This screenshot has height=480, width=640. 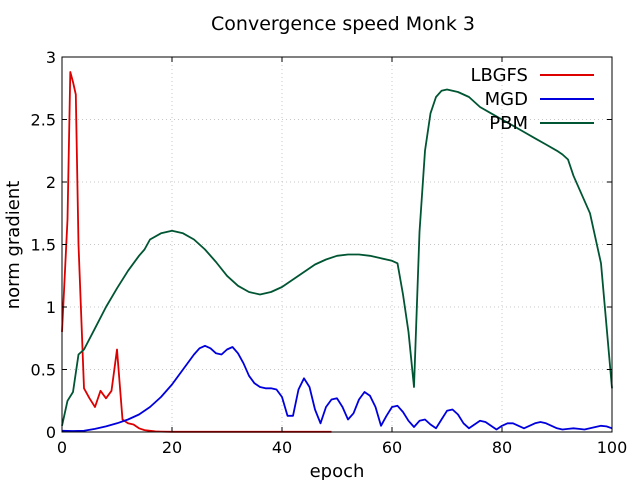 What do you see at coordinates (337, 470) in the screenshot?
I see `x-axis-title: epoch` at bounding box center [337, 470].